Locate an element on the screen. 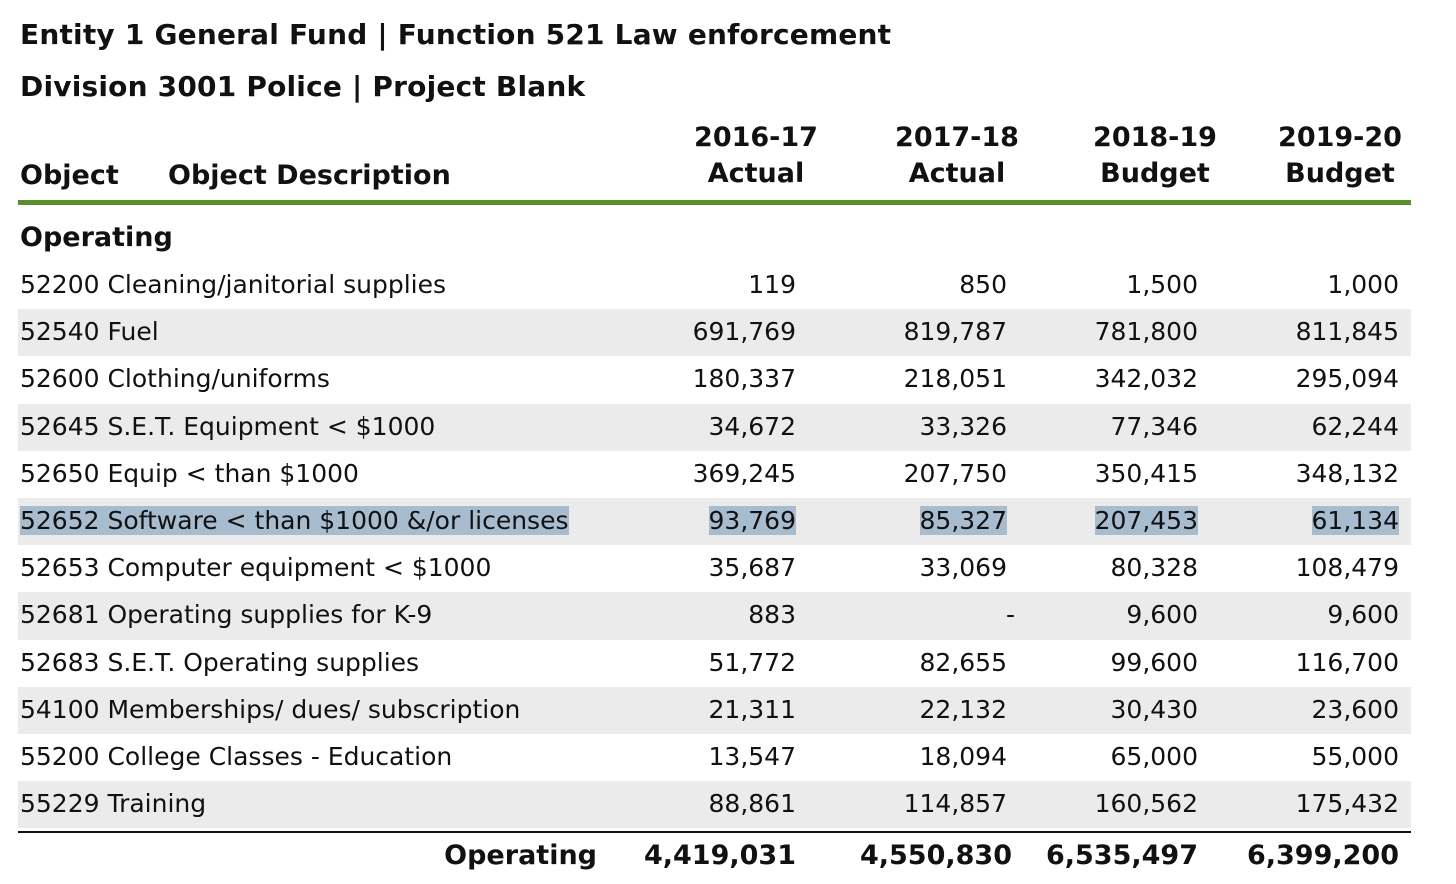 This screenshot has height=884, width=1456. column-year: 2018-19 is located at coordinates (1155, 137).